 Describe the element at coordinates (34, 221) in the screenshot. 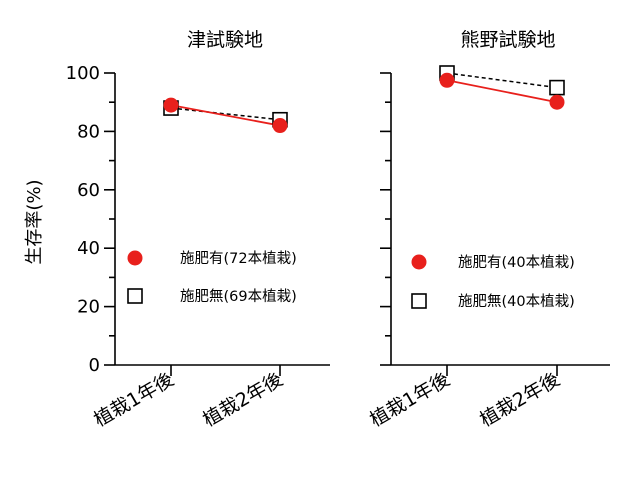

I see `y-axis-label: 生存率(%)` at that location.